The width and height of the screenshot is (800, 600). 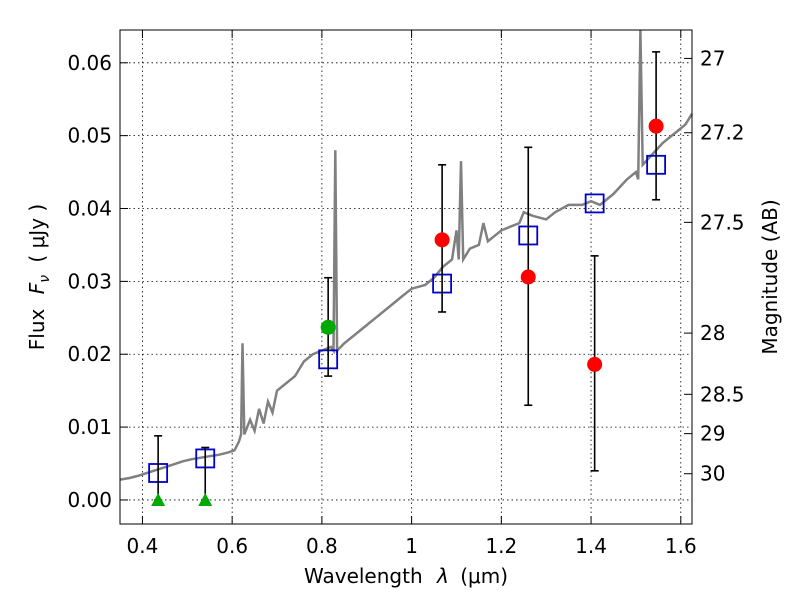 What do you see at coordinates (594, 203) in the screenshot?
I see `square-marker` at bounding box center [594, 203].